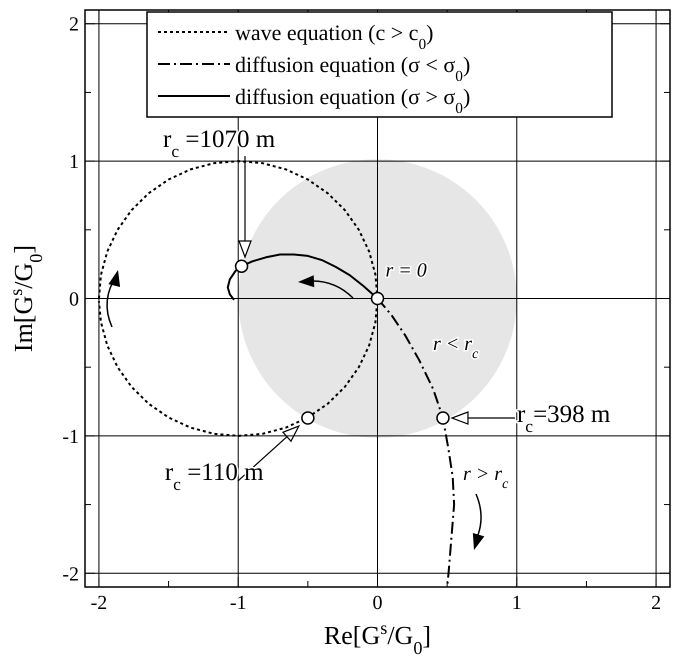 This screenshot has height=656, width=673. Describe the element at coordinates (334, 36) in the screenshot. I see `legend-label: wave equation (c > c$_{0}$)` at that location.